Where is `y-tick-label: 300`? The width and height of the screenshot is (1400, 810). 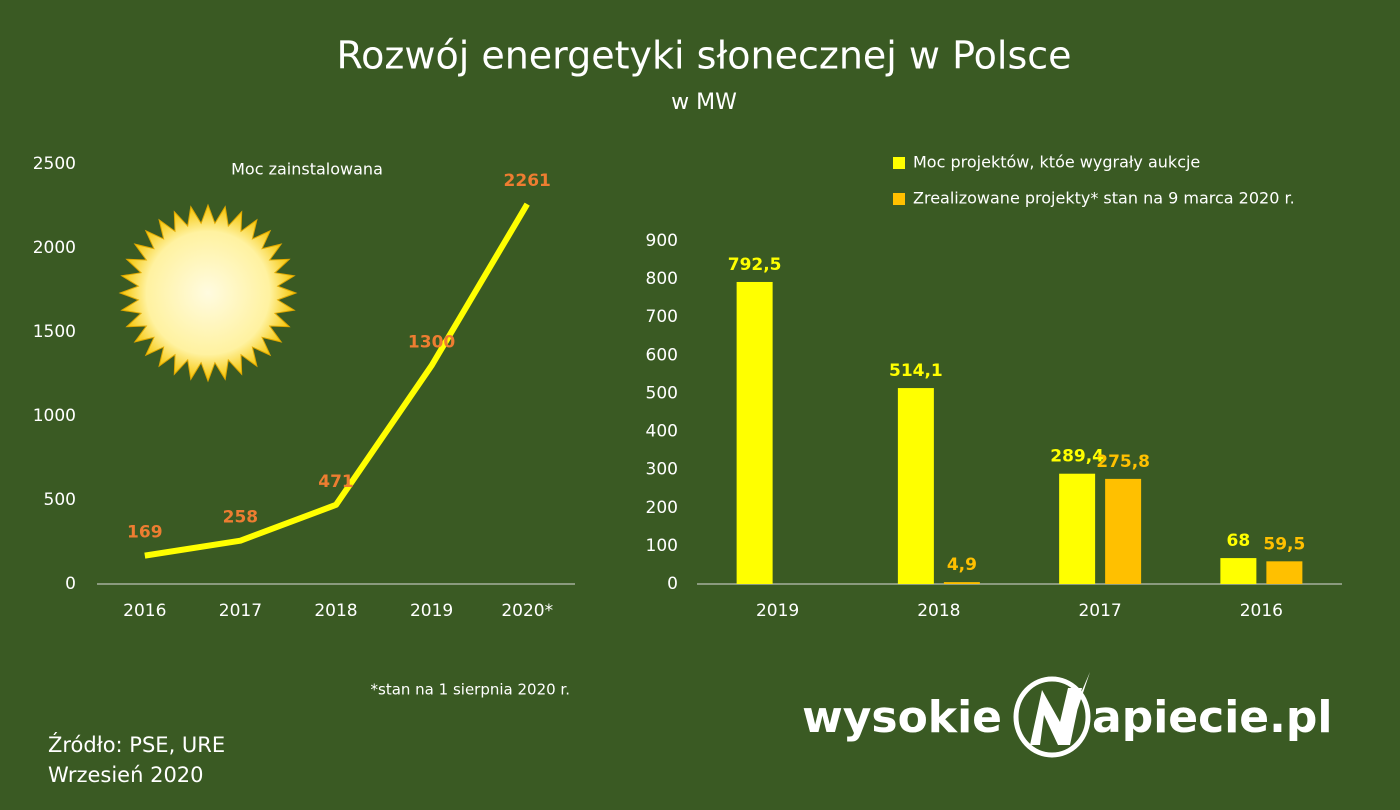 y-tick-label: 300 is located at coordinates (662, 470).